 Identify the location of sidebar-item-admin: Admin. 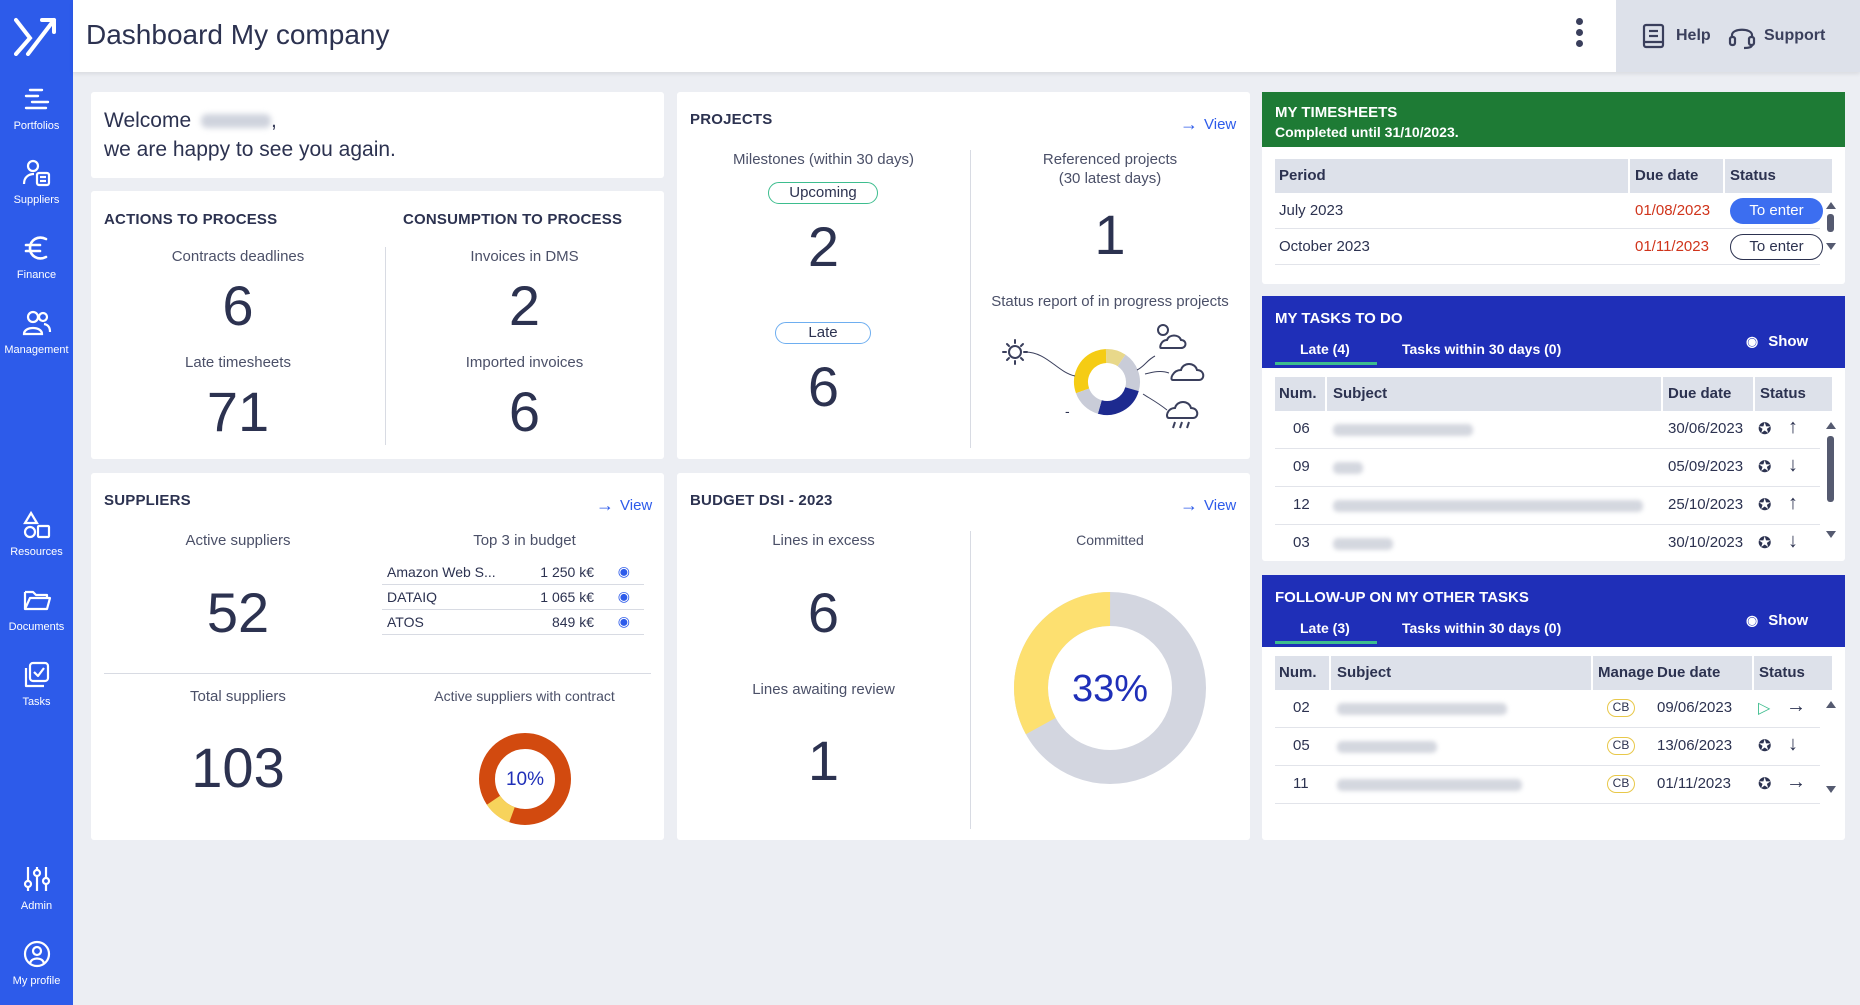
(36, 888).